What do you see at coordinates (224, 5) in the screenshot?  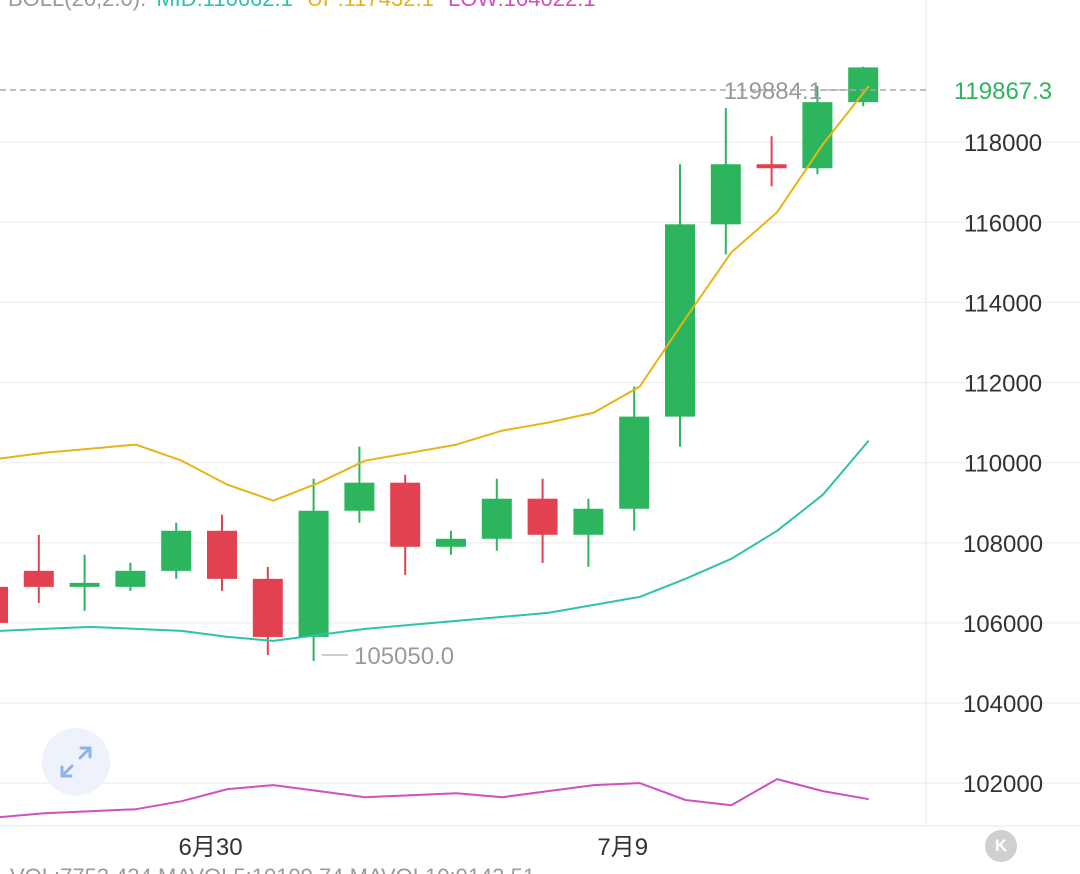 I see `boll-mid-value: MID:110662.1` at bounding box center [224, 5].